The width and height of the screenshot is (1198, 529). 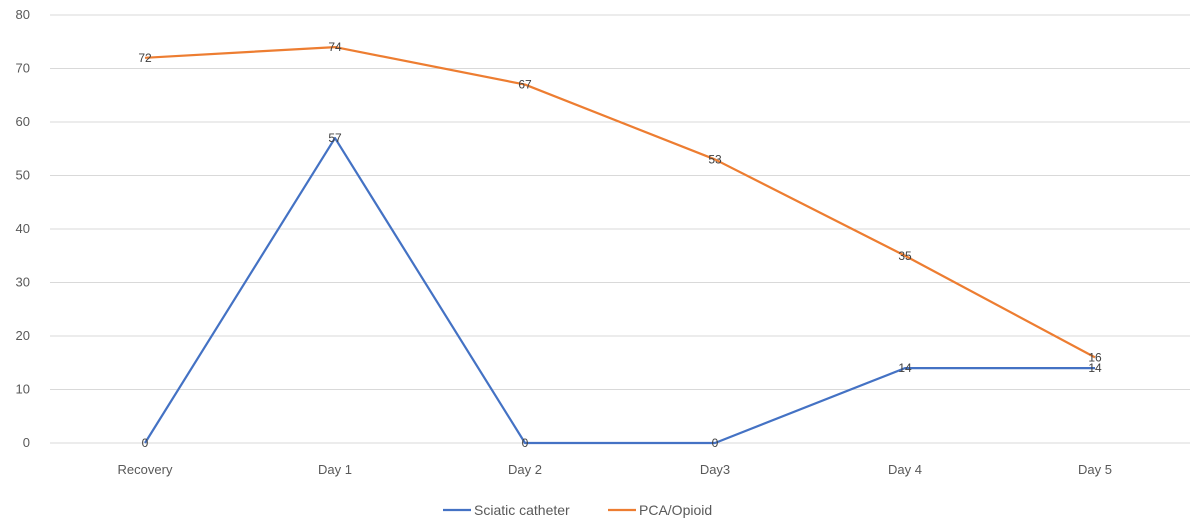 I want to click on x-axis-ticks: Recovery Day 1 Day 2 Day3 Day 4 Day 5, so click(x=615, y=469).